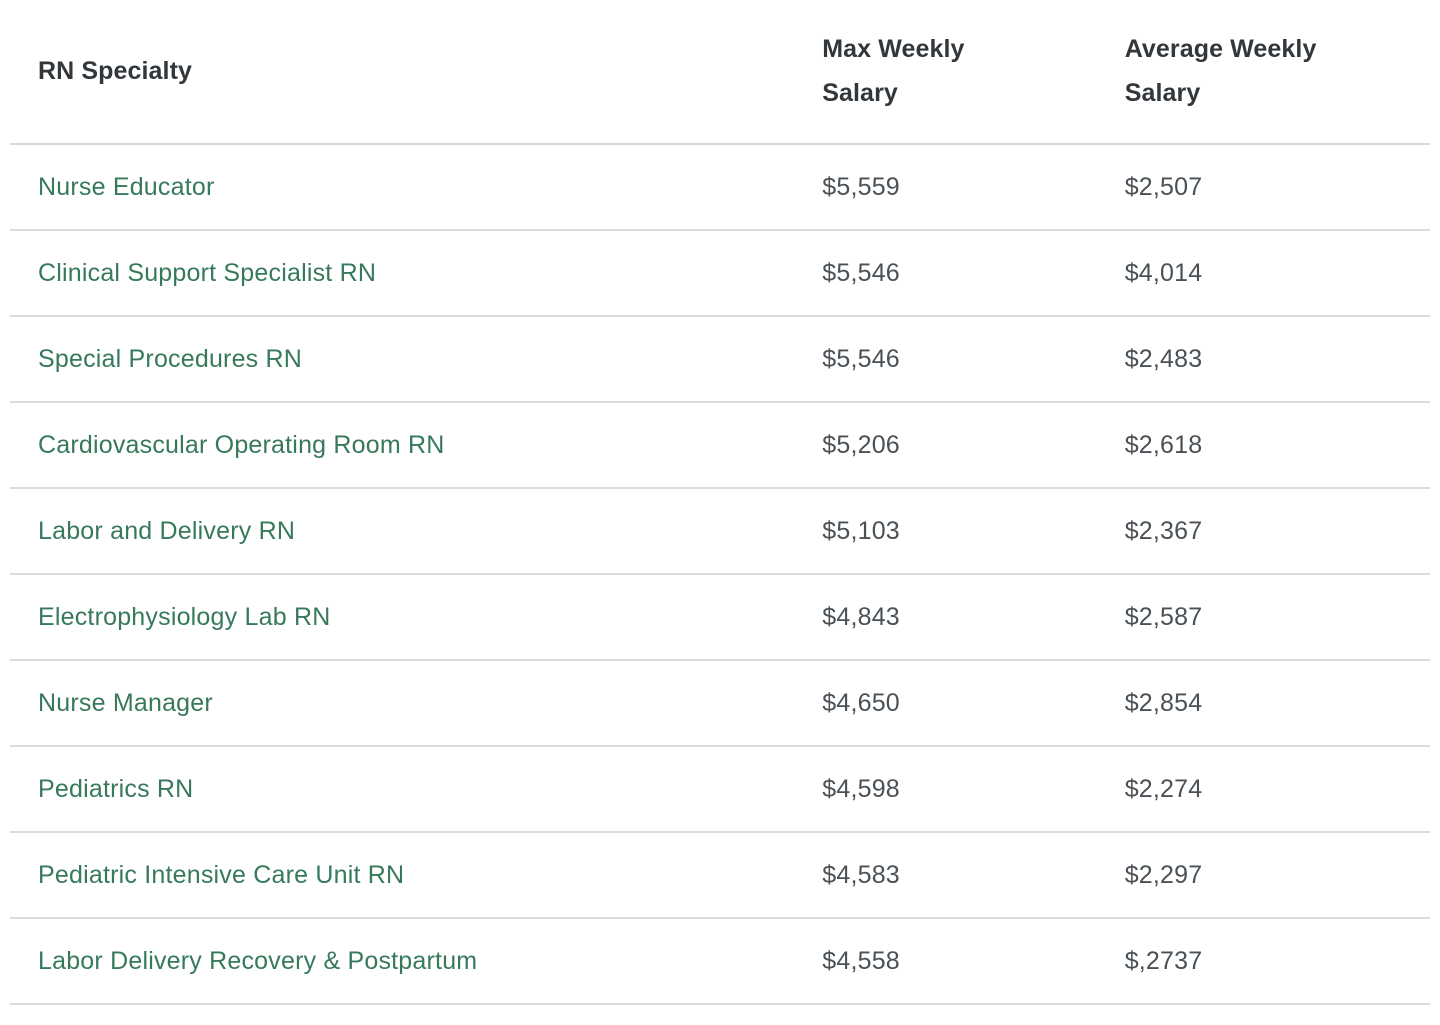  What do you see at coordinates (170, 358) in the screenshot?
I see `specialty-link: Special Procedures RN` at bounding box center [170, 358].